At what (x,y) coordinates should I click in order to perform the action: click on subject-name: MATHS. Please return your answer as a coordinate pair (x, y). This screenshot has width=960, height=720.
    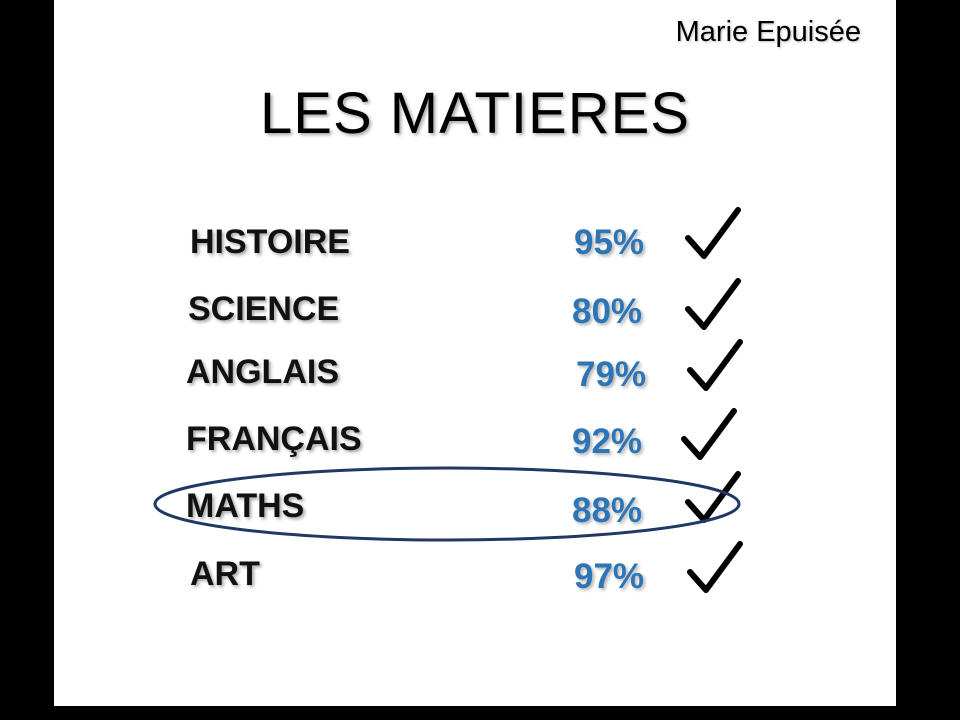
    Looking at the image, I should click on (245, 506).